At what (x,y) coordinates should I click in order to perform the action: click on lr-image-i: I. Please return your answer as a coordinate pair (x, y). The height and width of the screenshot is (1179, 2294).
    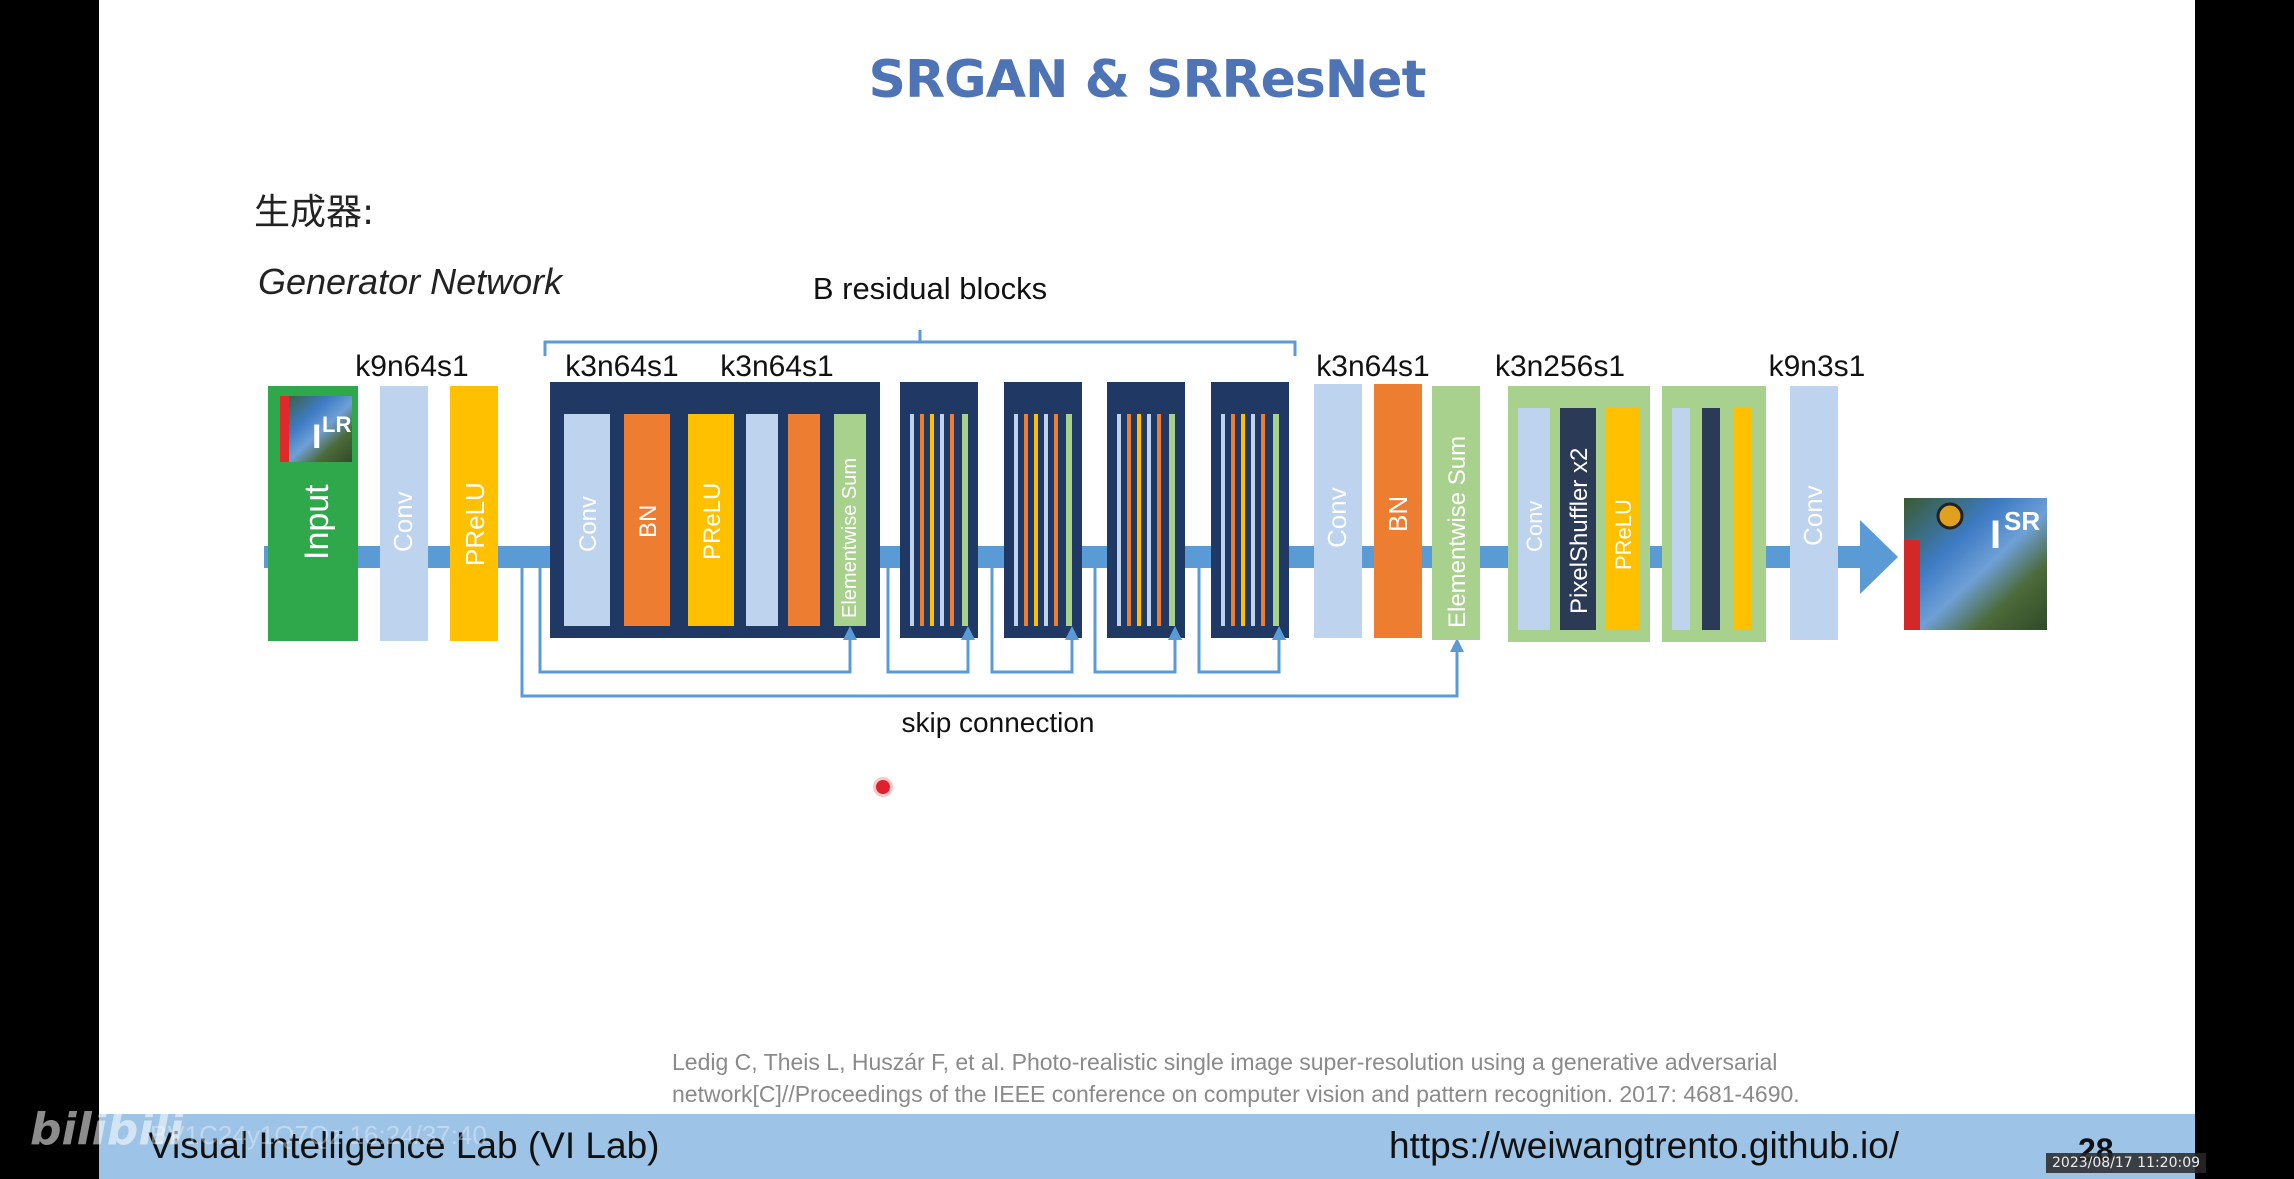
    Looking at the image, I should click on (316, 437).